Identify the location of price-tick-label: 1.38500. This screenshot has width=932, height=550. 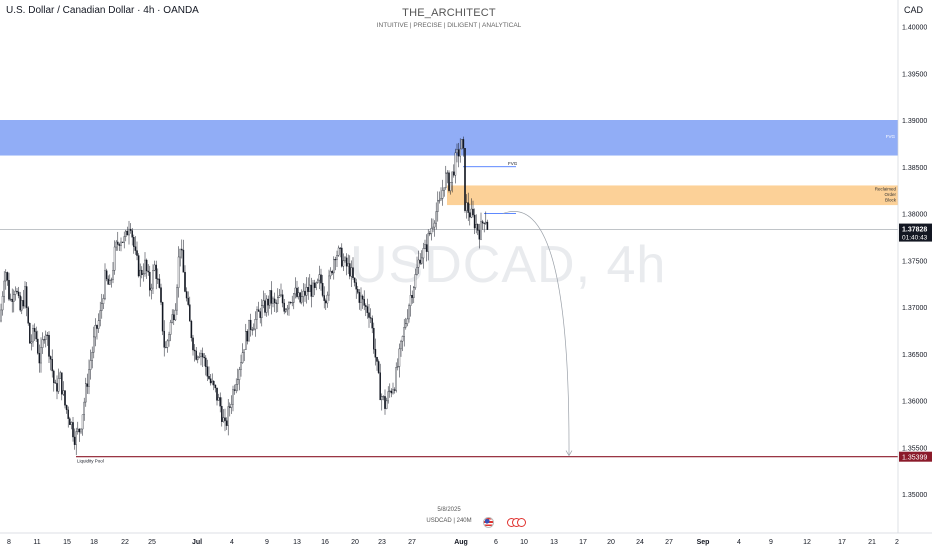
(914, 168).